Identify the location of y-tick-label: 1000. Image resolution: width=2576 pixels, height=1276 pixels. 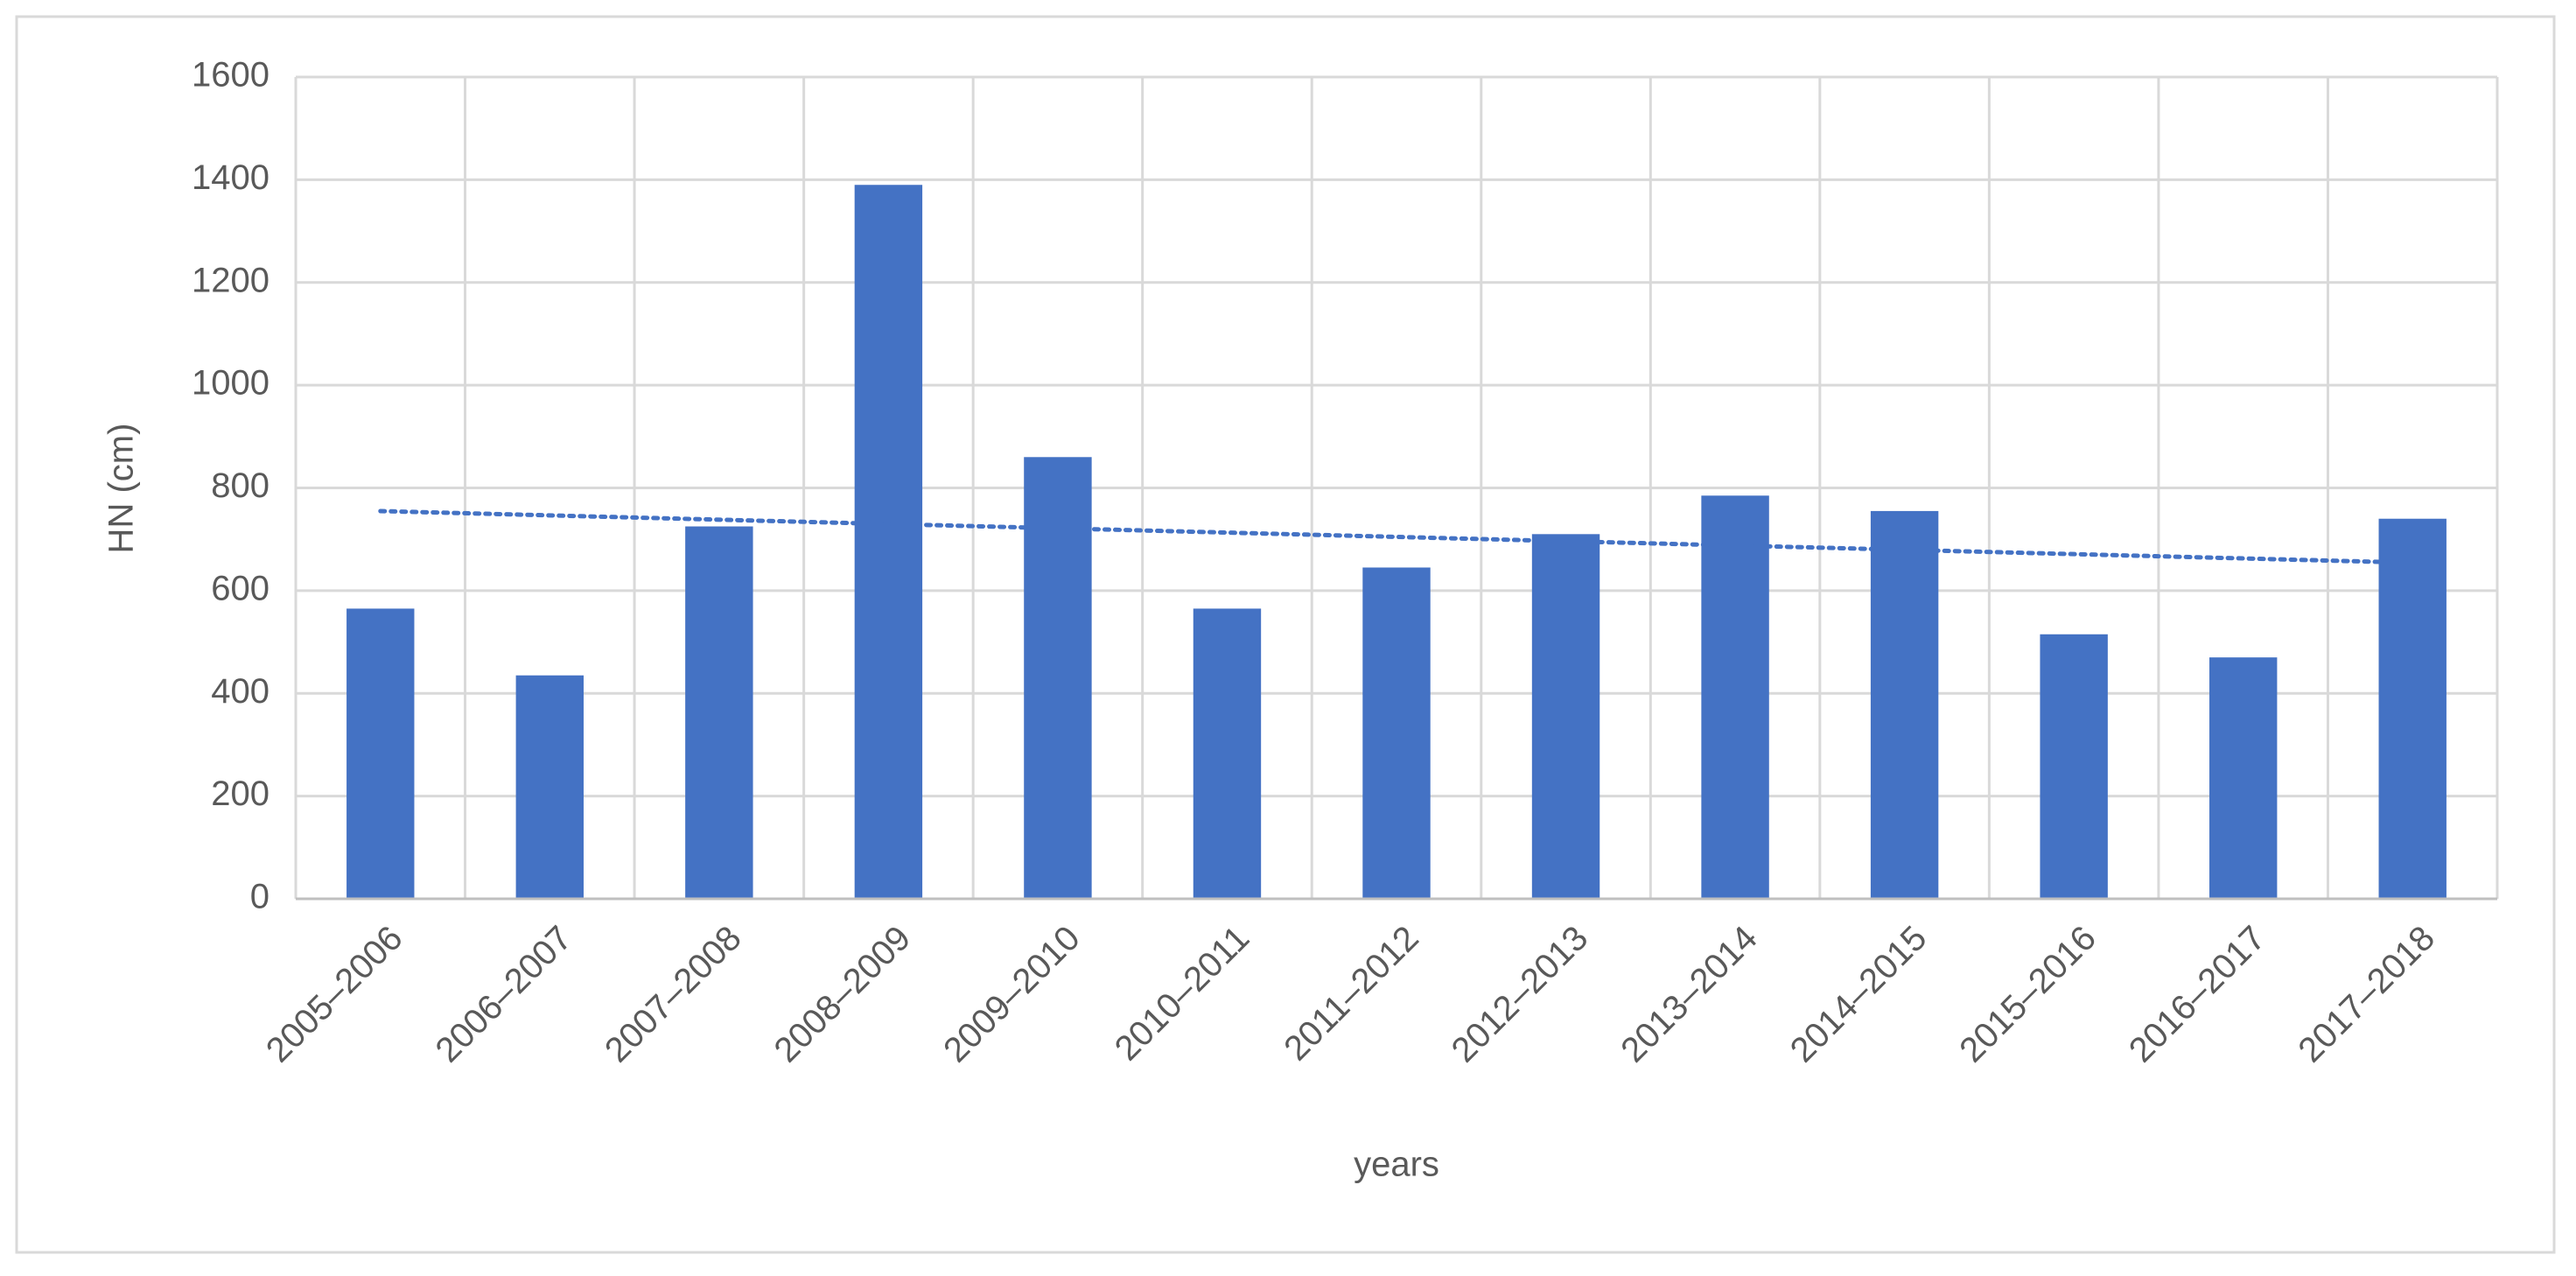
(231, 383).